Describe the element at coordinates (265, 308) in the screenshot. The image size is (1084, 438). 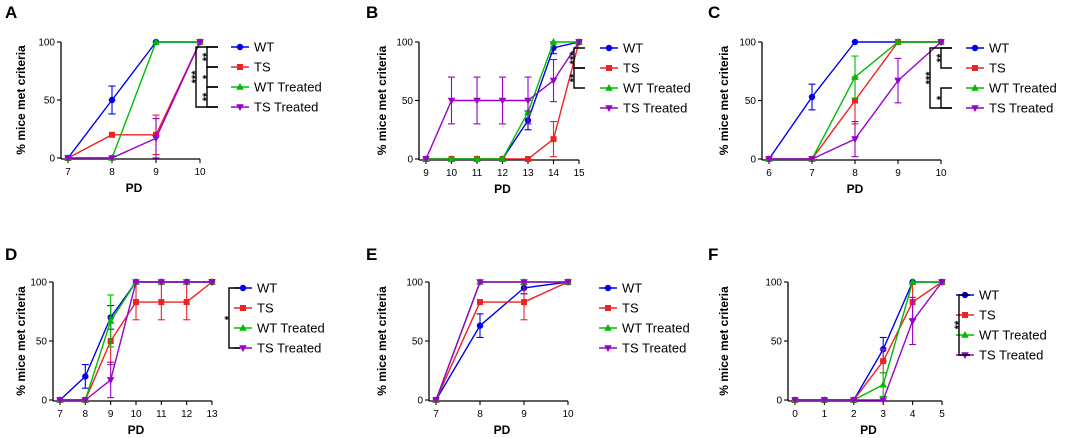
I see `legend-label: TS` at that location.